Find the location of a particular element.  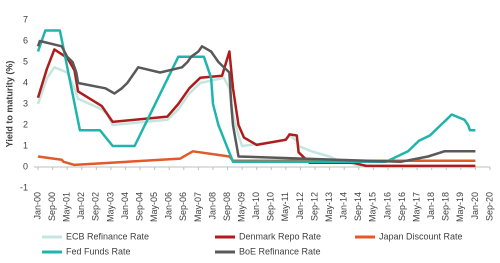

x-tick-label: Sep-18 is located at coordinates (446, 206).